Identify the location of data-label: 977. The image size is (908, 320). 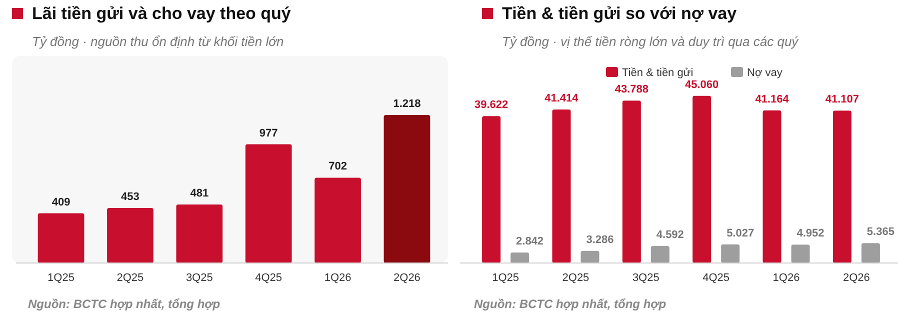
(268, 133).